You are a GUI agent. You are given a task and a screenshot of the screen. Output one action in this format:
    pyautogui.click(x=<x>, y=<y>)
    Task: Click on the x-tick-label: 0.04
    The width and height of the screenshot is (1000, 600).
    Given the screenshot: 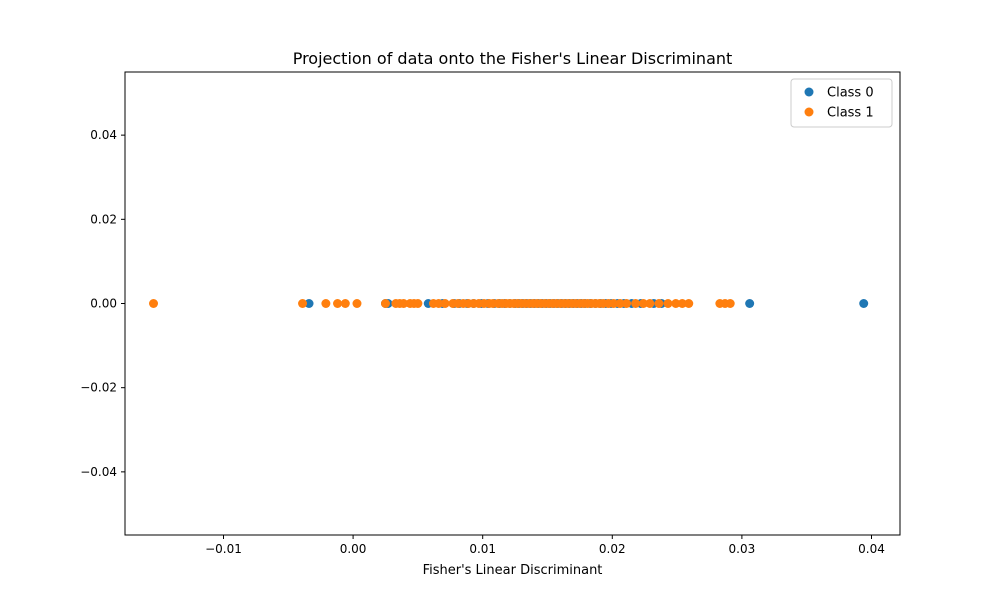 What is the action you would take?
    pyautogui.click(x=871, y=549)
    